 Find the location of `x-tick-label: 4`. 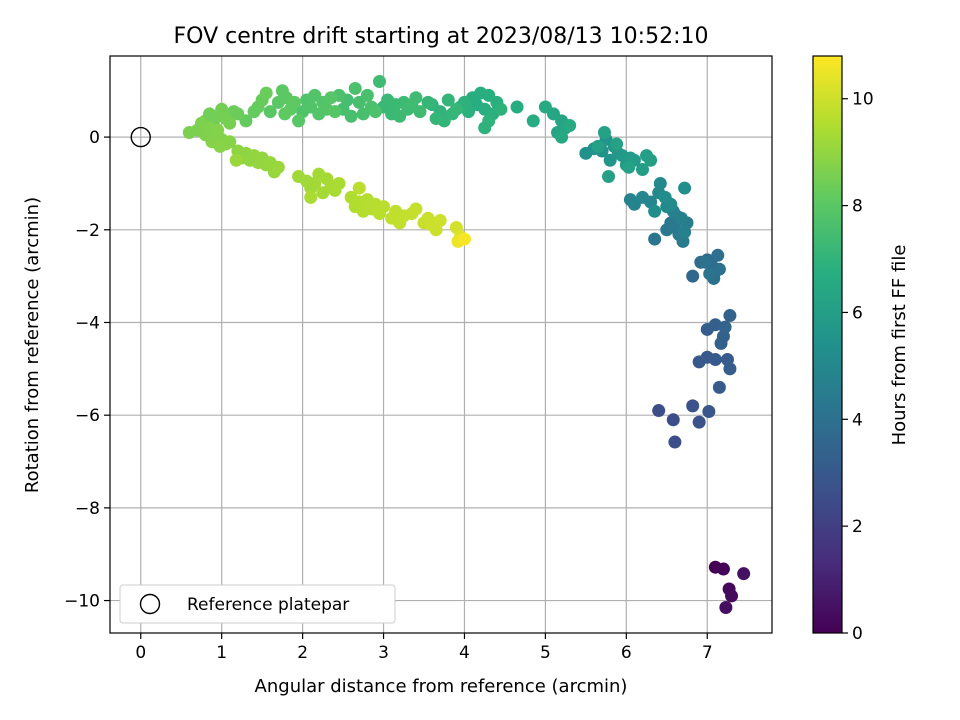

x-tick-label: 4 is located at coordinates (464, 653).